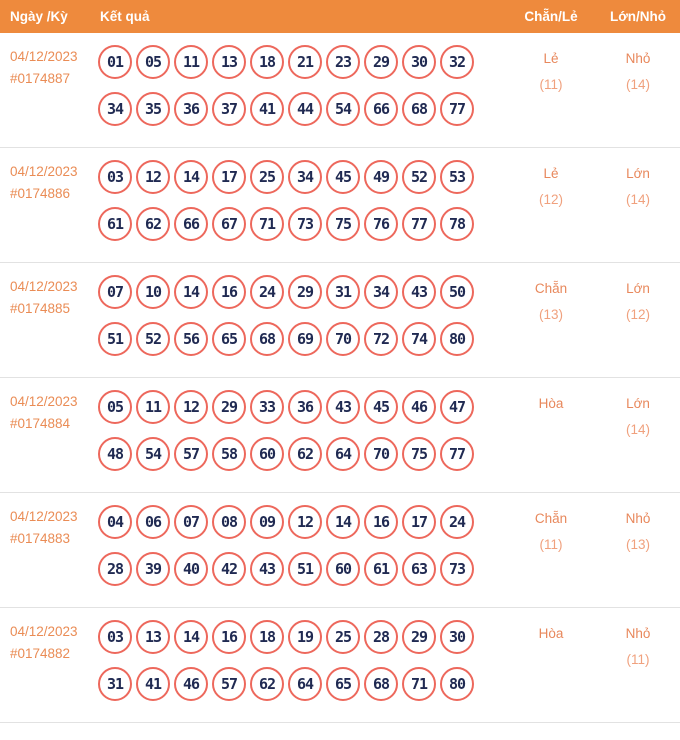 Image resolution: width=680 pixels, height=740 pixels. I want to click on number-ball: 77, so click(419, 224).